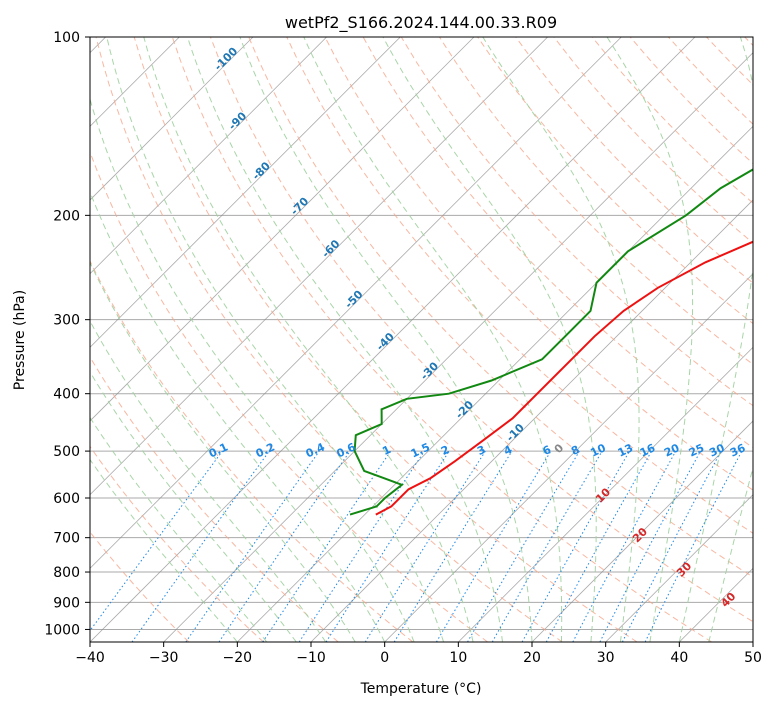 The height and width of the screenshot is (712, 775). Describe the element at coordinates (66, 321) in the screenshot. I see `y-tick-label: 300` at that location.